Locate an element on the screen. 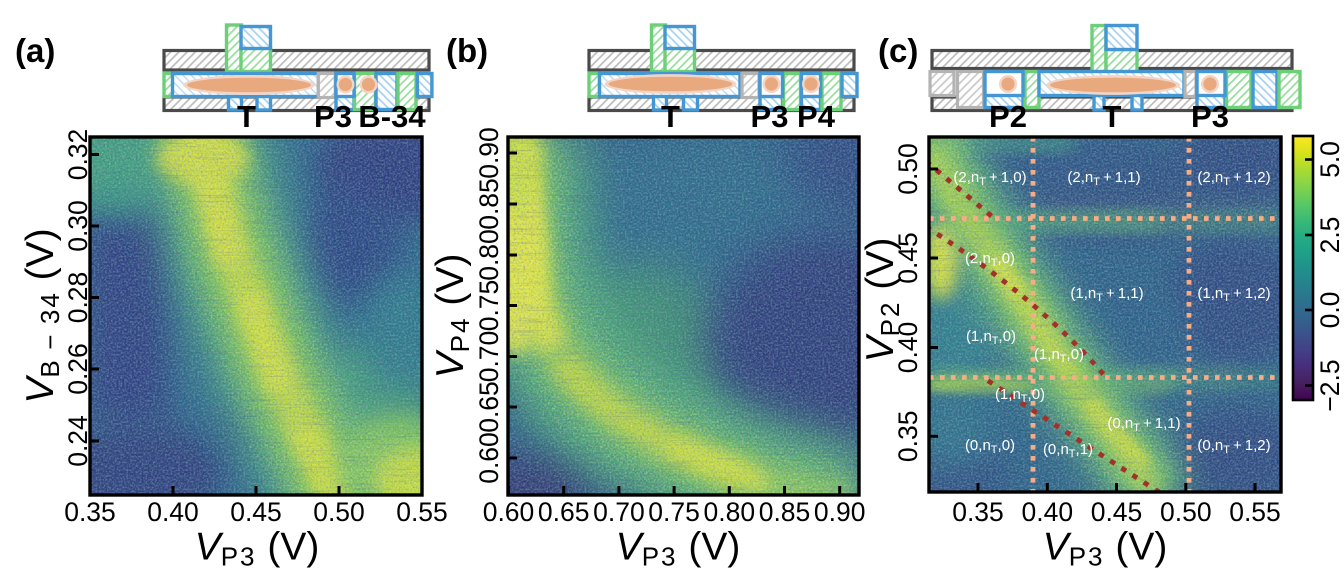 The width and height of the screenshot is (1344, 582). svg-text: (1,nT + 1,1) is located at coordinates (1106, 294).